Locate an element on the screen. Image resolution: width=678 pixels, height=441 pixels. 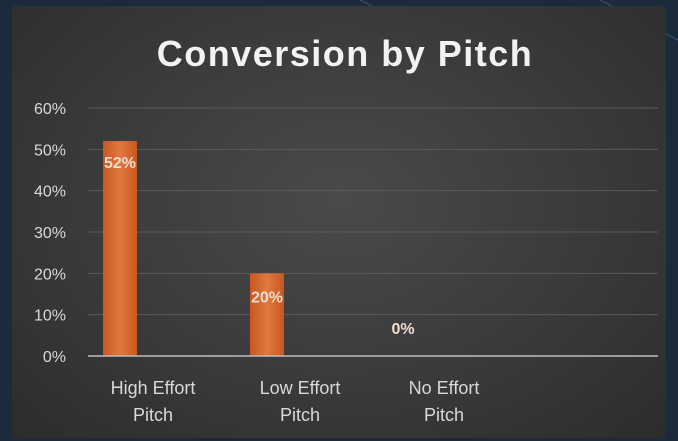
chart-title: Conversion by Pitch is located at coordinates (345, 53).